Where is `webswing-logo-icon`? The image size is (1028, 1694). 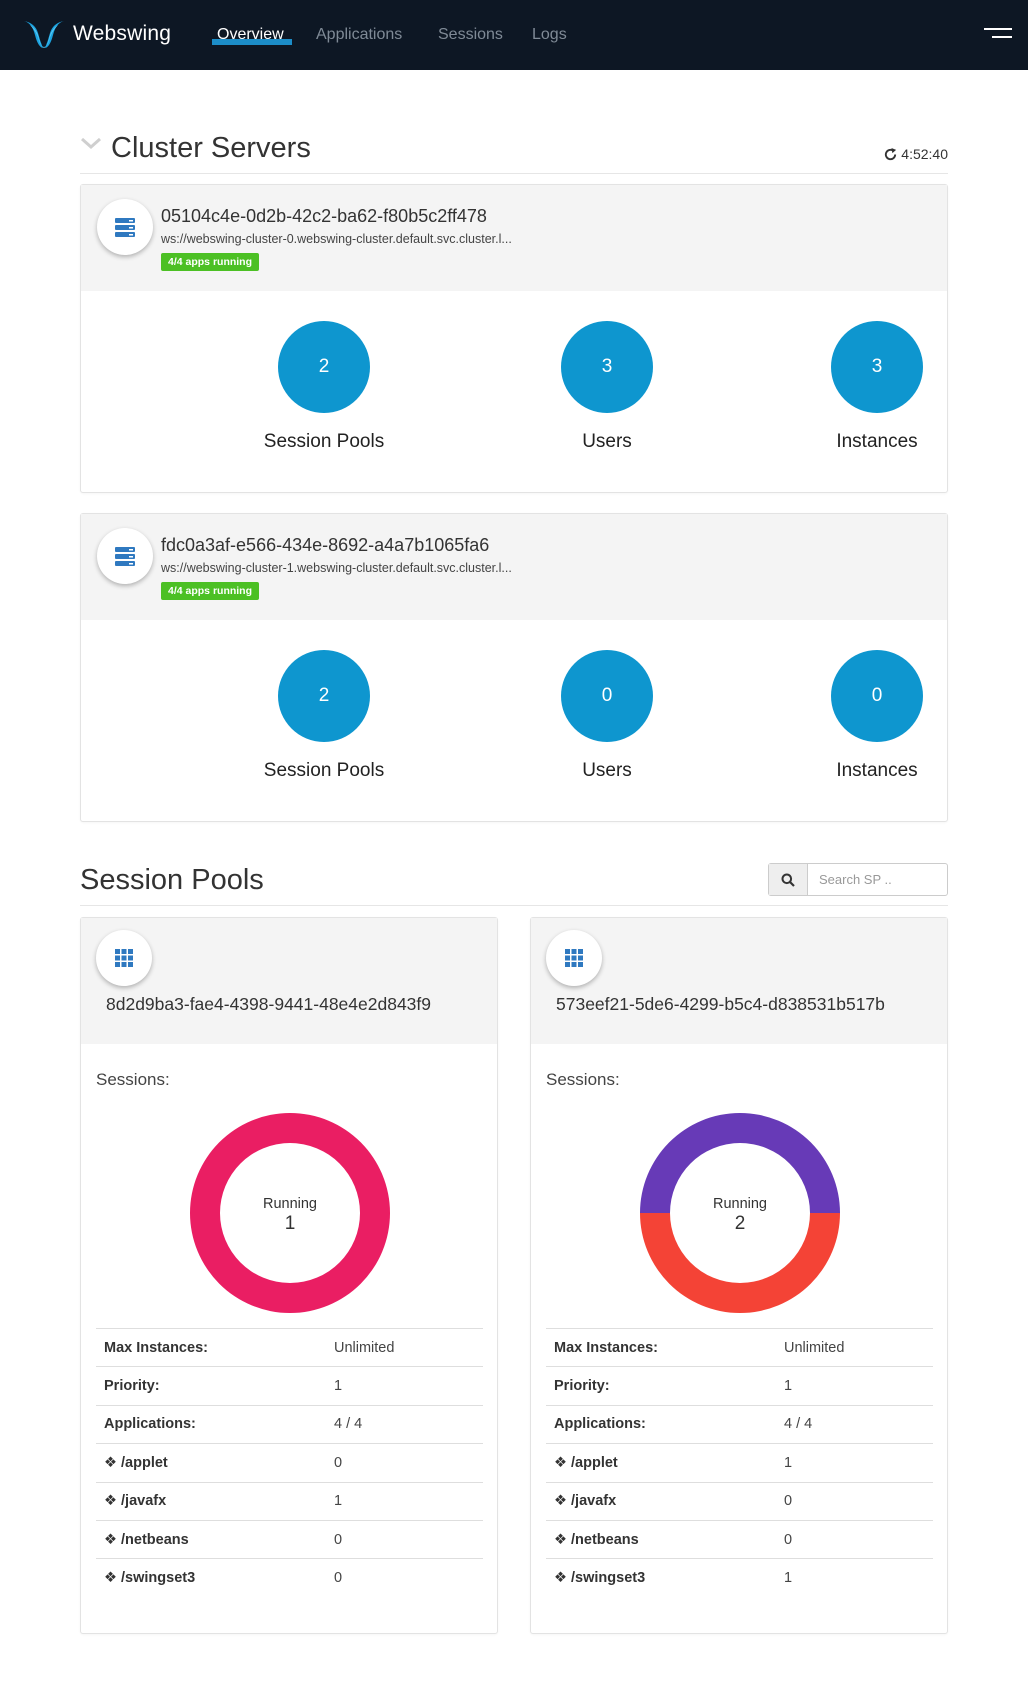 webswing-logo-icon is located at coordinates (44, 34).